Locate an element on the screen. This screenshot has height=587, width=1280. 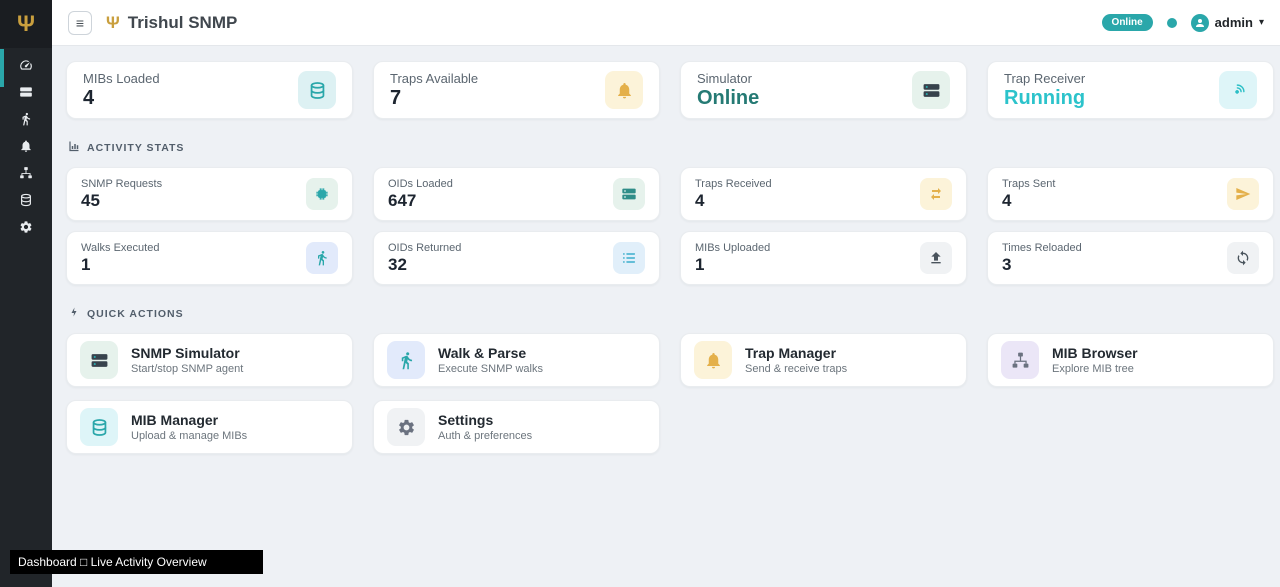
sidebar-item-walk is located at coordinates (26, 121).